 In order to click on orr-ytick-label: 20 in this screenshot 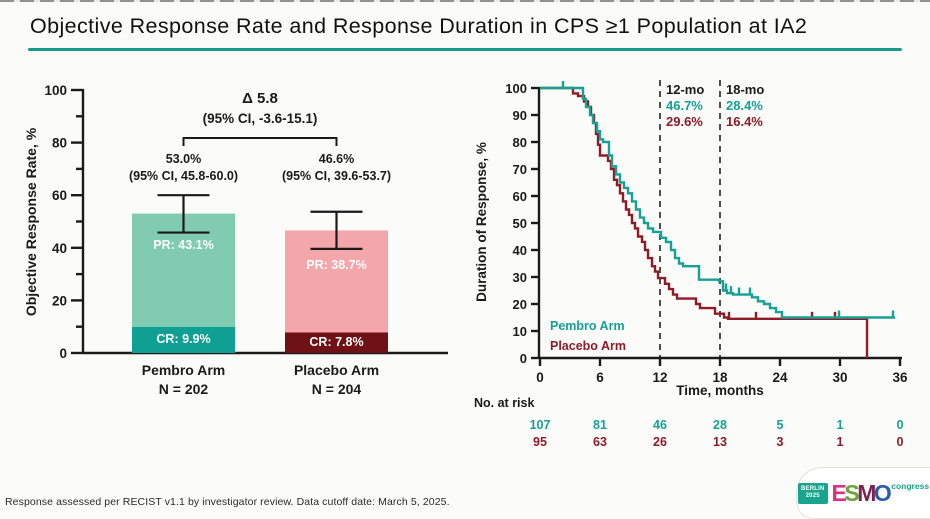, I will do `click(59, 300)`.